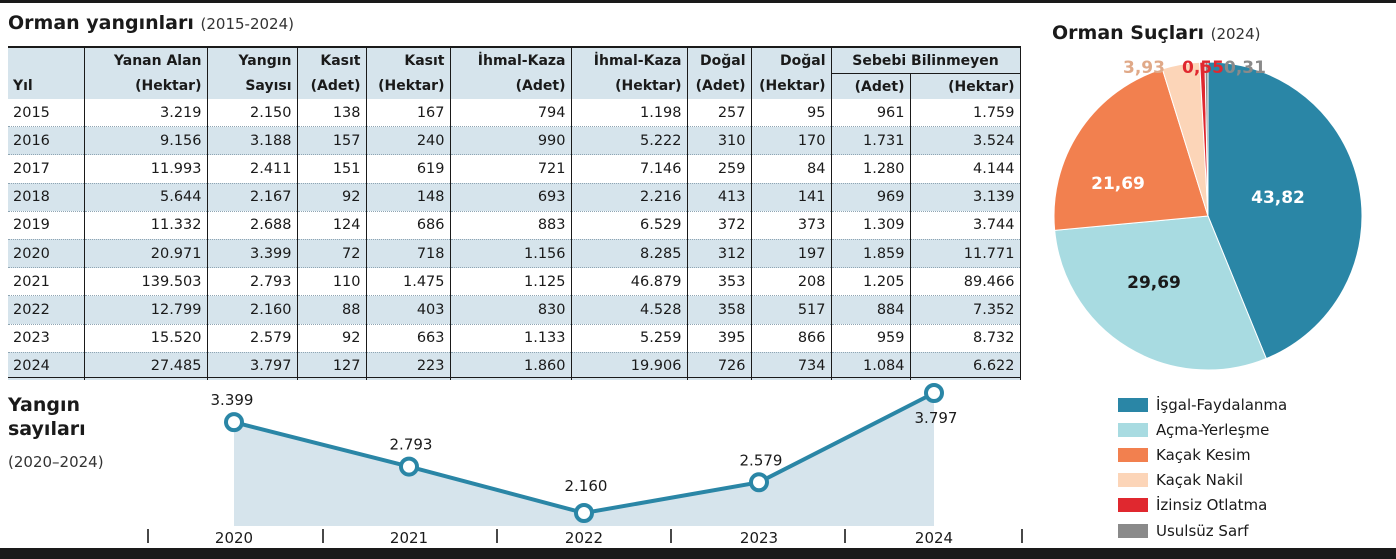 This screenshot has width=1396, height=559. Describe the element at coordinates (1202, 530) in the screenshot. I see `legend-label: Usulsüz Sarf` at that location.